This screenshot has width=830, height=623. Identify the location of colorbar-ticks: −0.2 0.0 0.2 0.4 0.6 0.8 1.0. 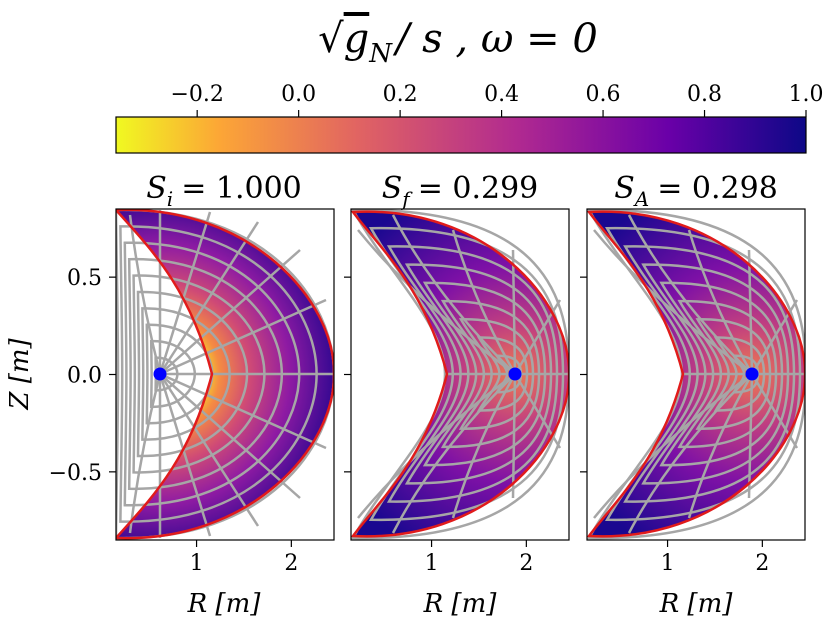
(497, 99).